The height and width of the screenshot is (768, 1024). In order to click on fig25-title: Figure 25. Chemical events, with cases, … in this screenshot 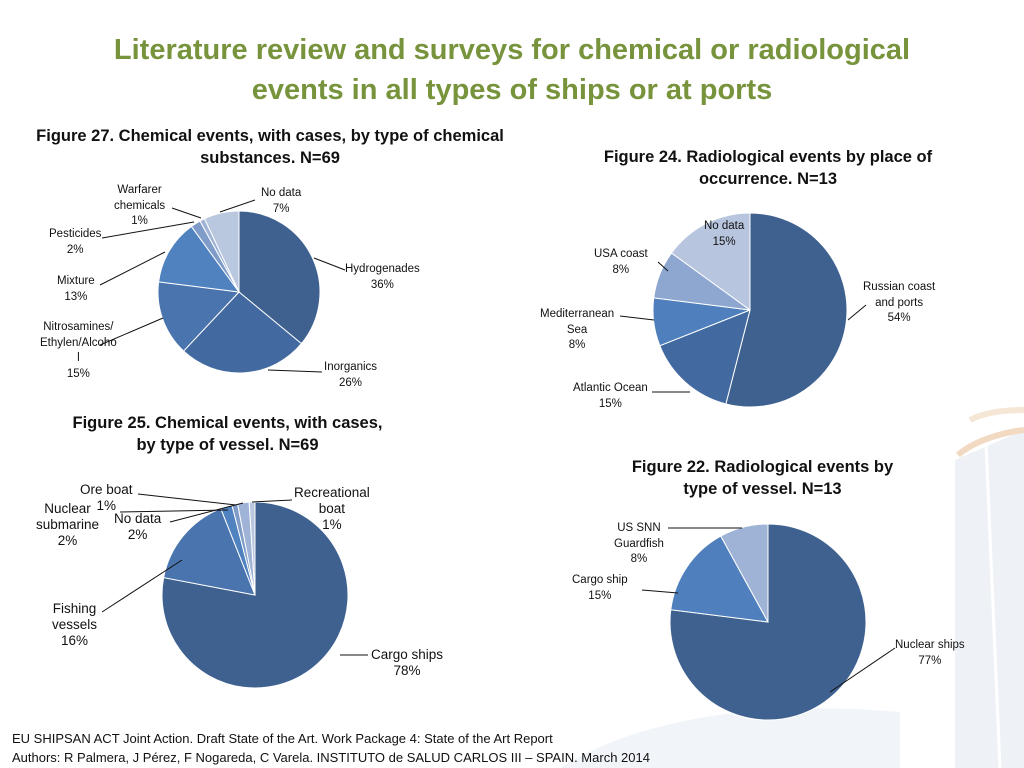, I will do `click(227, 434)`.